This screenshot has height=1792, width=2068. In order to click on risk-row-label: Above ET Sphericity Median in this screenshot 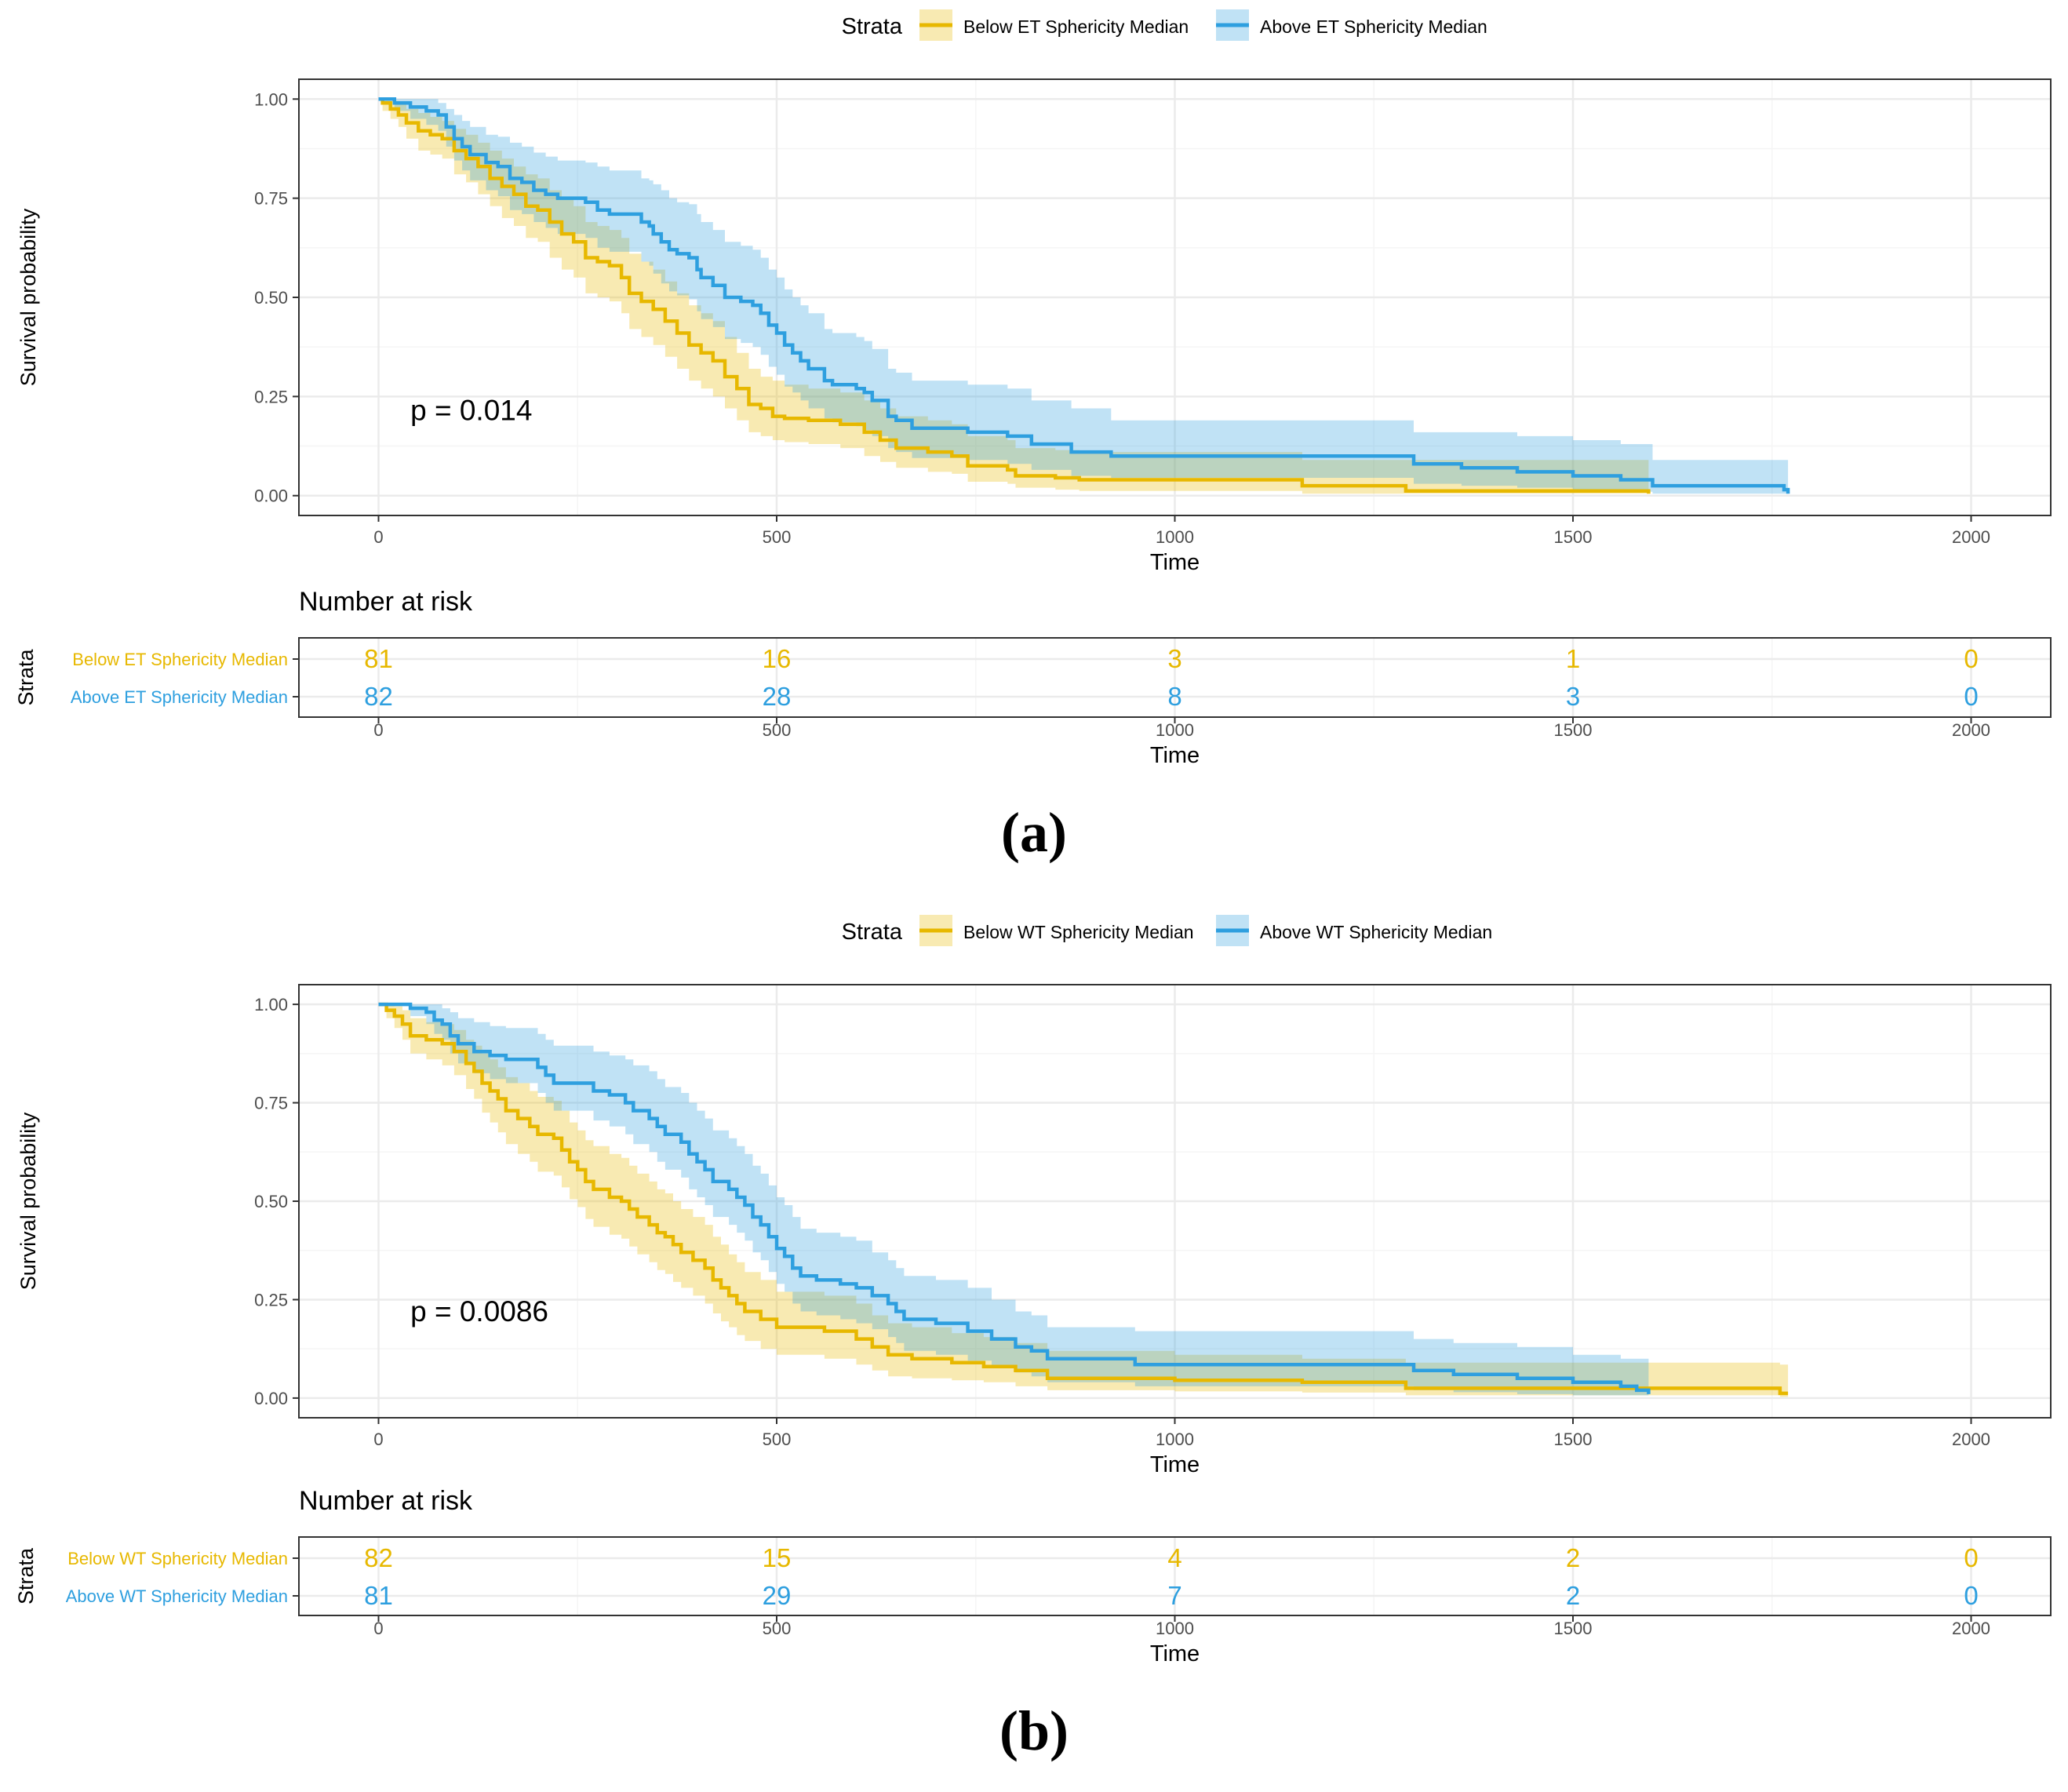, I will do `click(179, 697)`.